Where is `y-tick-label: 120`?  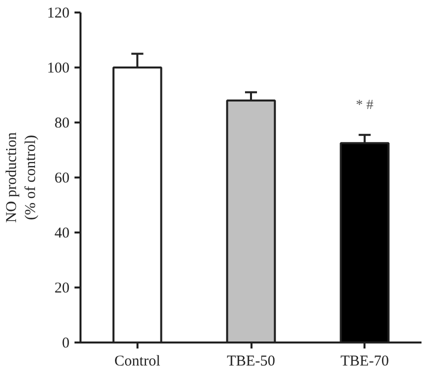
y-tick-label: 120 is located at coordinates (58, 14).